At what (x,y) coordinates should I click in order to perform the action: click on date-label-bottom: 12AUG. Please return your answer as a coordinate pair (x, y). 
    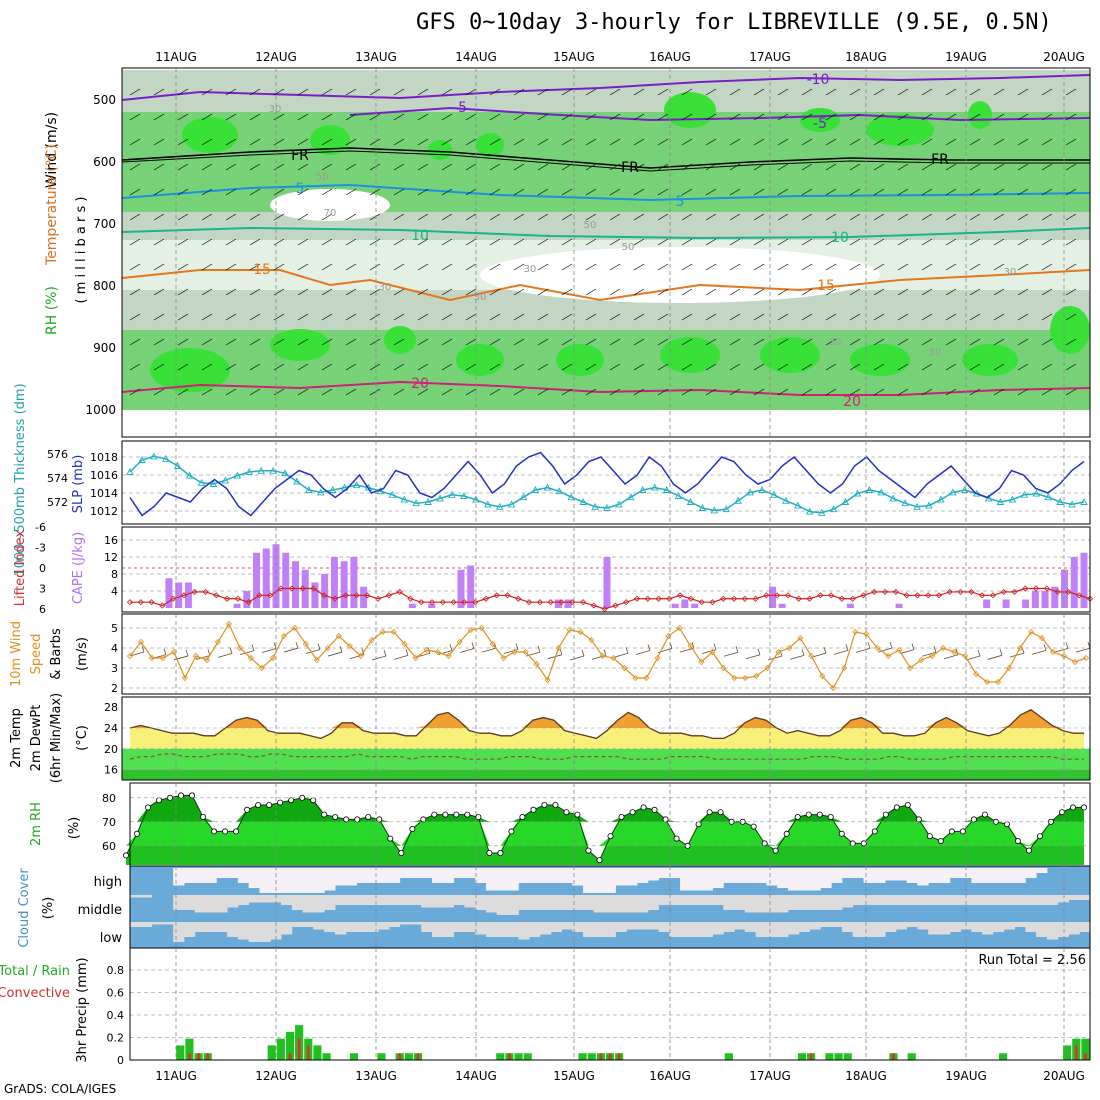
    Looking at the image, I should click on (276, 1076).